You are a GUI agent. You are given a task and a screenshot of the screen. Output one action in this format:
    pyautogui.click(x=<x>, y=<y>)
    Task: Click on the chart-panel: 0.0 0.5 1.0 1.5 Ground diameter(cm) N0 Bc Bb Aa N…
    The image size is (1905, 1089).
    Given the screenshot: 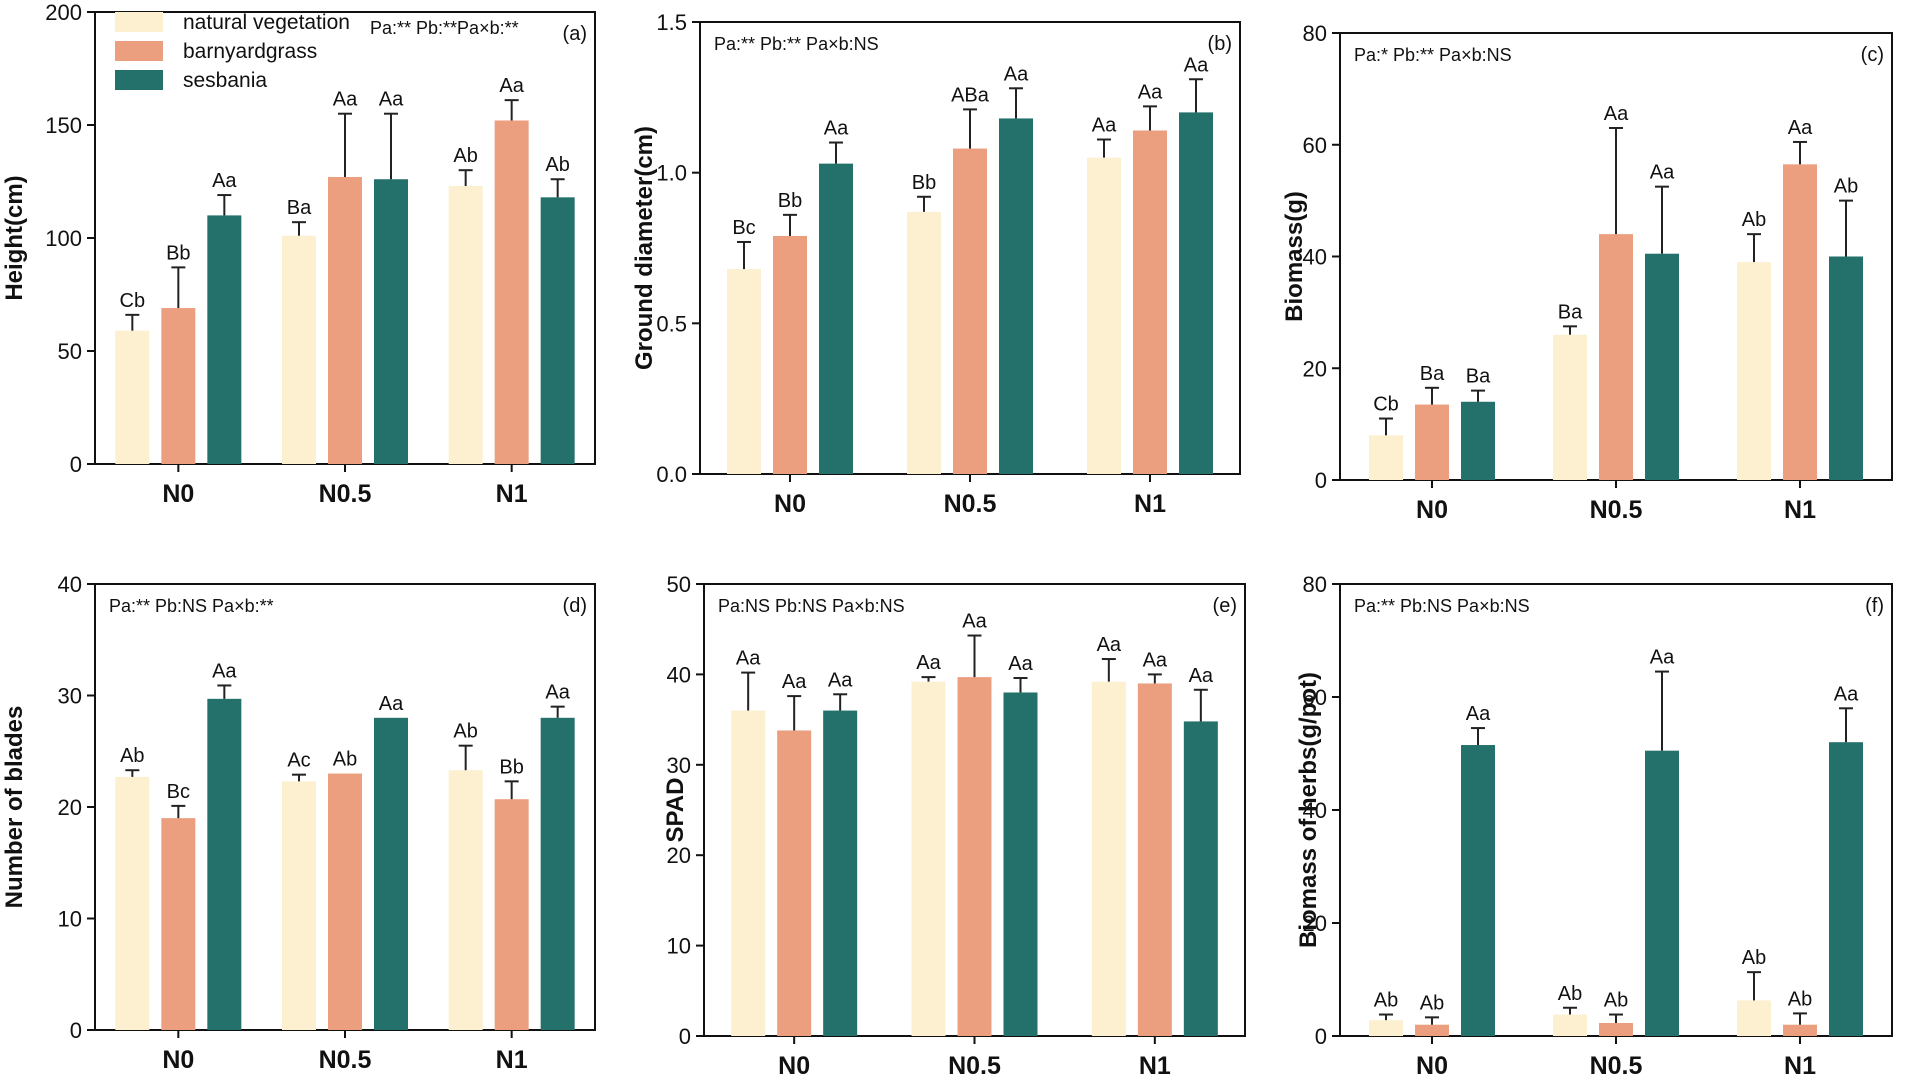 What is the action you would take?
    pyautogui.click(x=936, y=264)
    